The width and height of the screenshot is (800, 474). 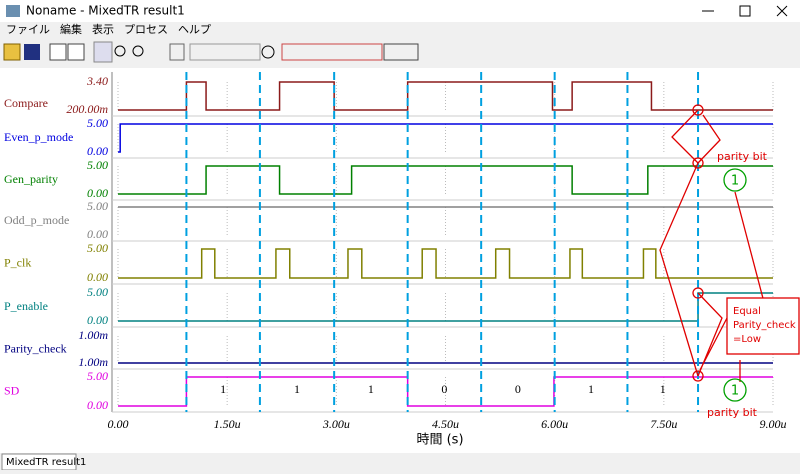 What do you see at coordinates (782, 11) in the screenshot?
I see `close-button` at bounding box center [782, 11].